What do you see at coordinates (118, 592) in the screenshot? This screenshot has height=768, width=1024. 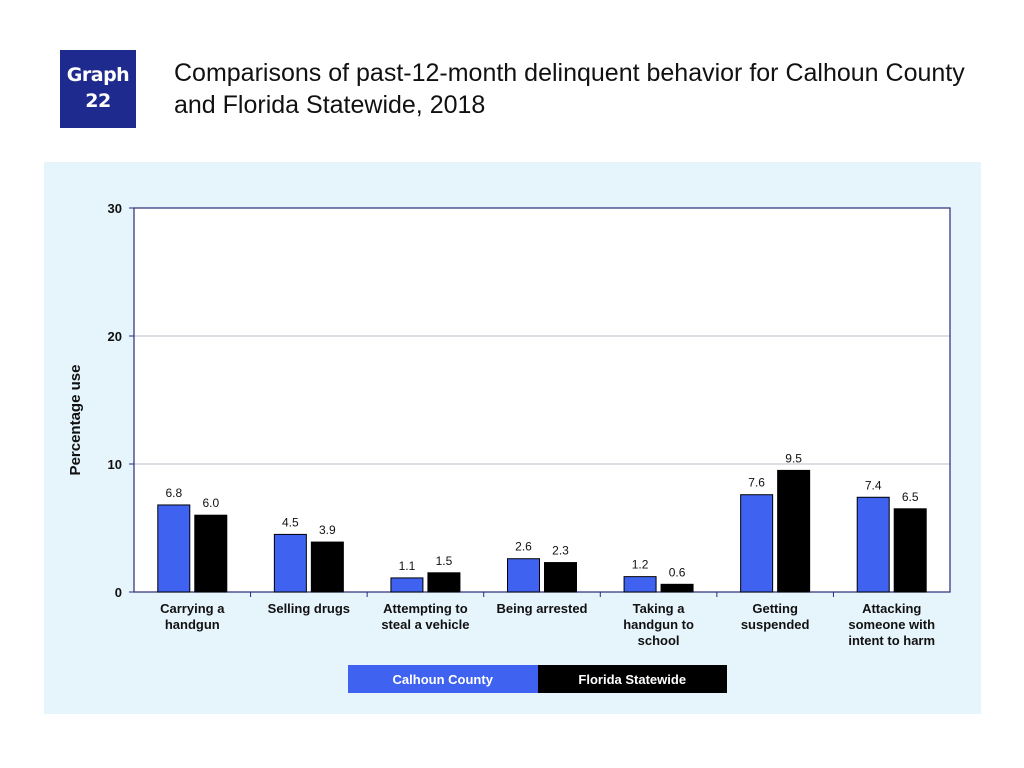 I see `y-tick-label: 0` at bounding box center [118, 592].